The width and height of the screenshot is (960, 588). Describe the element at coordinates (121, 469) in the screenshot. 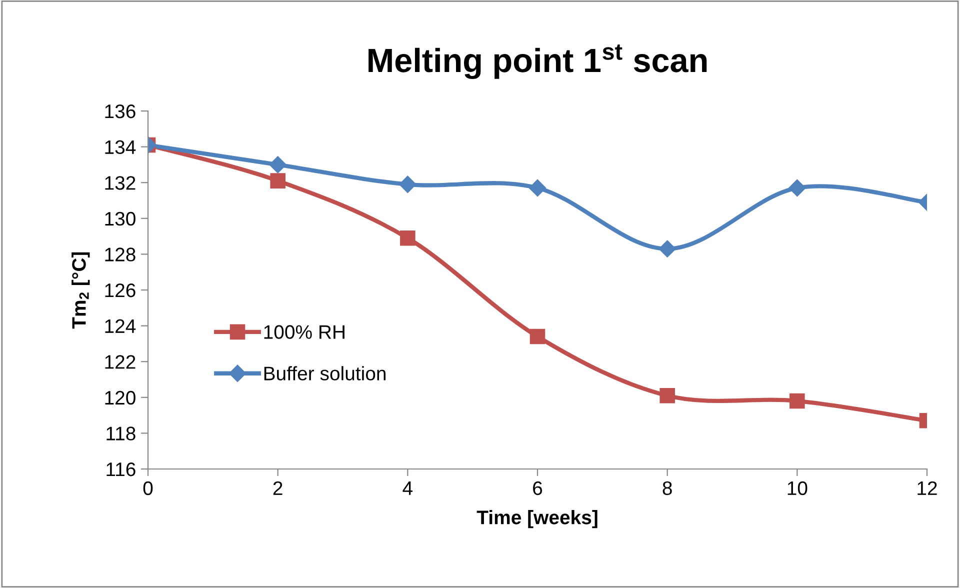

I see `y-tick-label: 116` at that location.